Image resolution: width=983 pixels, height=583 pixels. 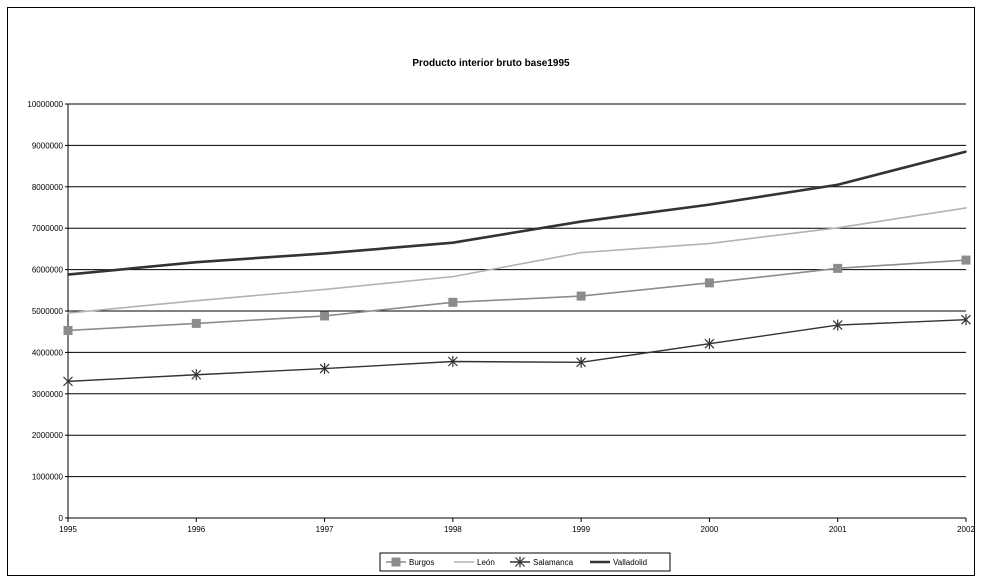 I want to click on y-tick-label: 1000000, so click(x=48, y=477).